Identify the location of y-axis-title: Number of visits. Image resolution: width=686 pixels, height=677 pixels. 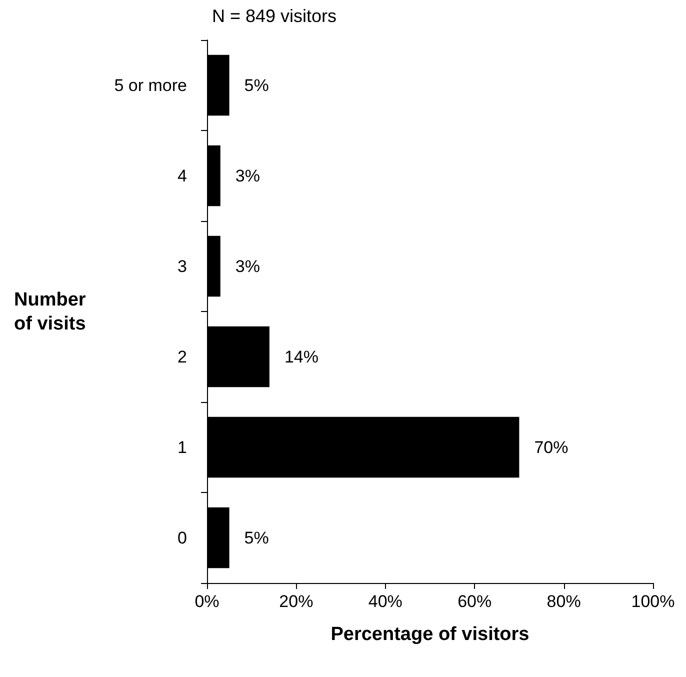
(50, 312).